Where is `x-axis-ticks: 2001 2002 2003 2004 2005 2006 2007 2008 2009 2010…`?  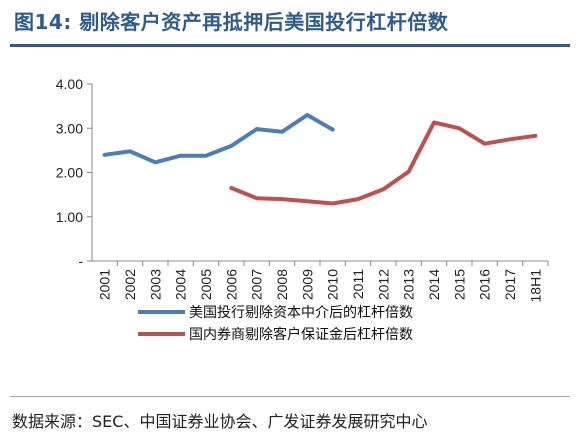 x-axis-ticks: 2001 2002 2003 2004 2005 2006 2007 2008 2009 2010… is located at coordinates (323, 282).